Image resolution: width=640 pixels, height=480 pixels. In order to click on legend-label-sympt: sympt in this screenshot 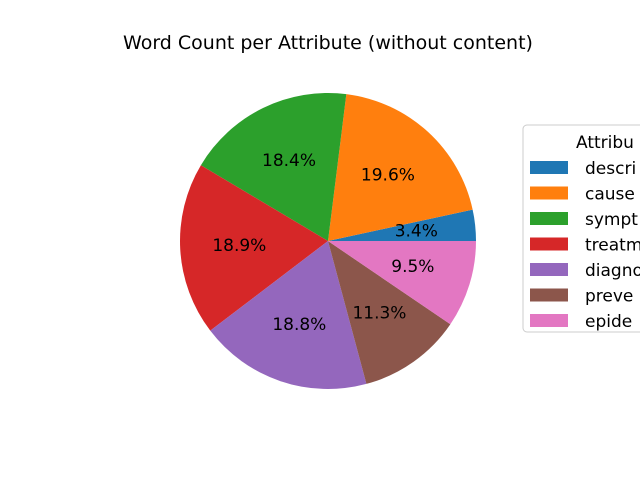, I will do `click(611, 220)`.